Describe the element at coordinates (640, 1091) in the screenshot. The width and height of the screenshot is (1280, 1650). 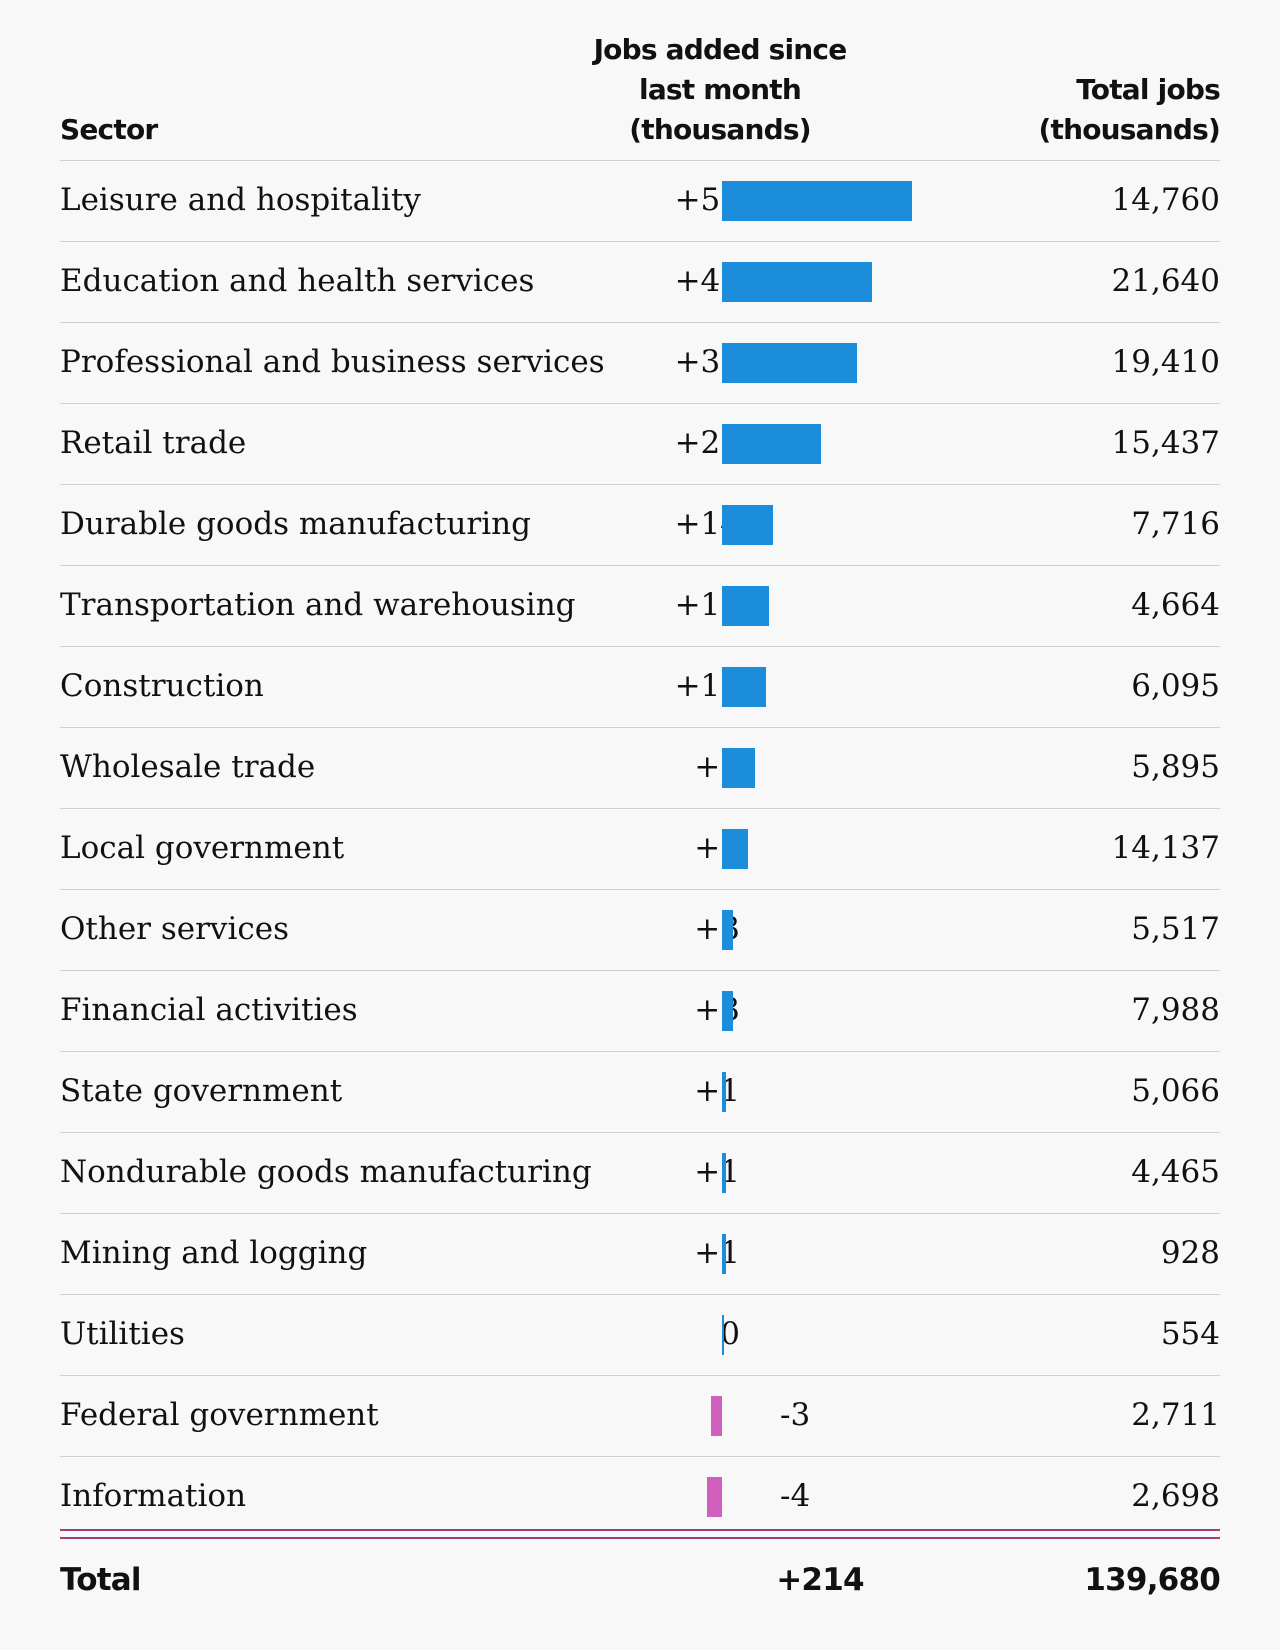
I see `table-row: State government +1 5,066` at that location.